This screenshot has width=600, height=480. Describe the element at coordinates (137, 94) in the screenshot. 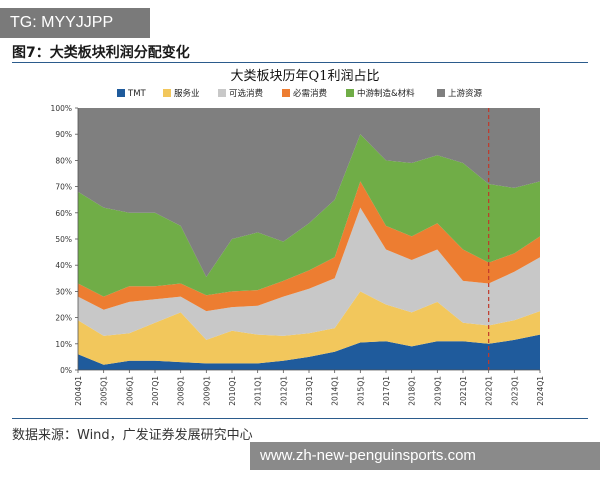

I see `legend-label: TMT` at that location.